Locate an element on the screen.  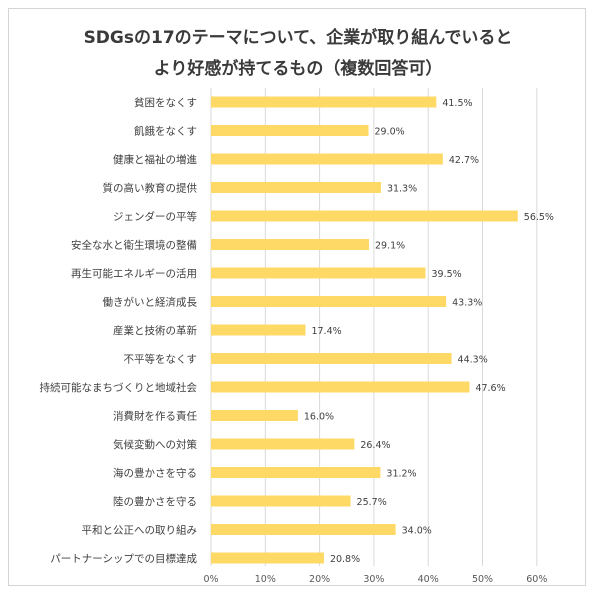
x-tick-label: 0% is located at coordinates (210, 579).